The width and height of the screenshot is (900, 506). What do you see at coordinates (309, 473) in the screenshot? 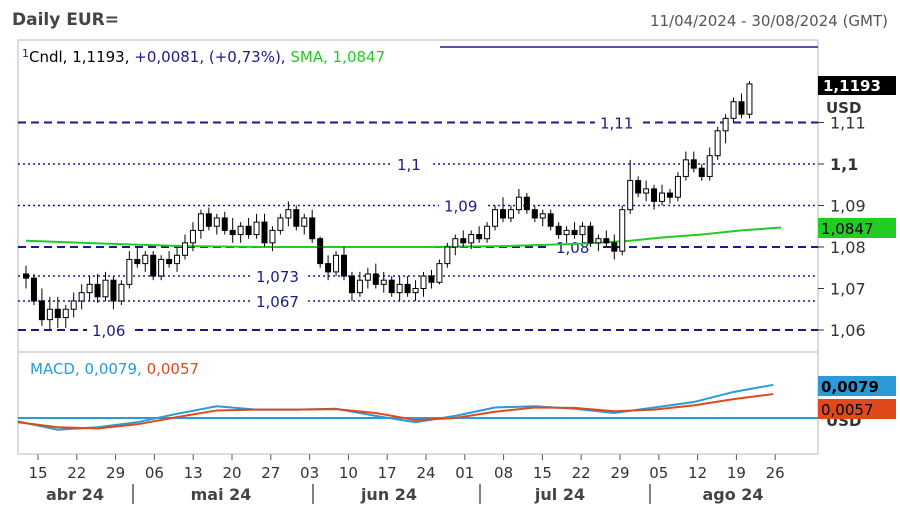
I see `x-tick-label: 03` at bounding box center [309, 473].